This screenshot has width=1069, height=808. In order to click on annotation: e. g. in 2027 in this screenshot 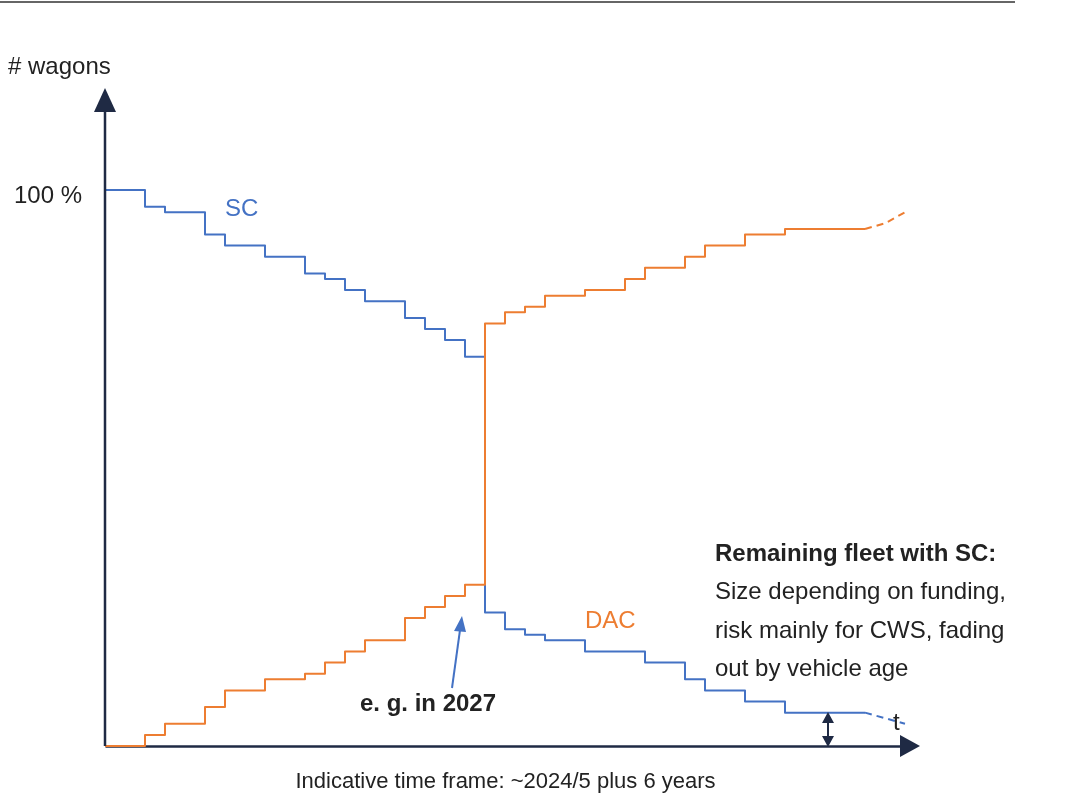, I will do `click(428, 703)`.